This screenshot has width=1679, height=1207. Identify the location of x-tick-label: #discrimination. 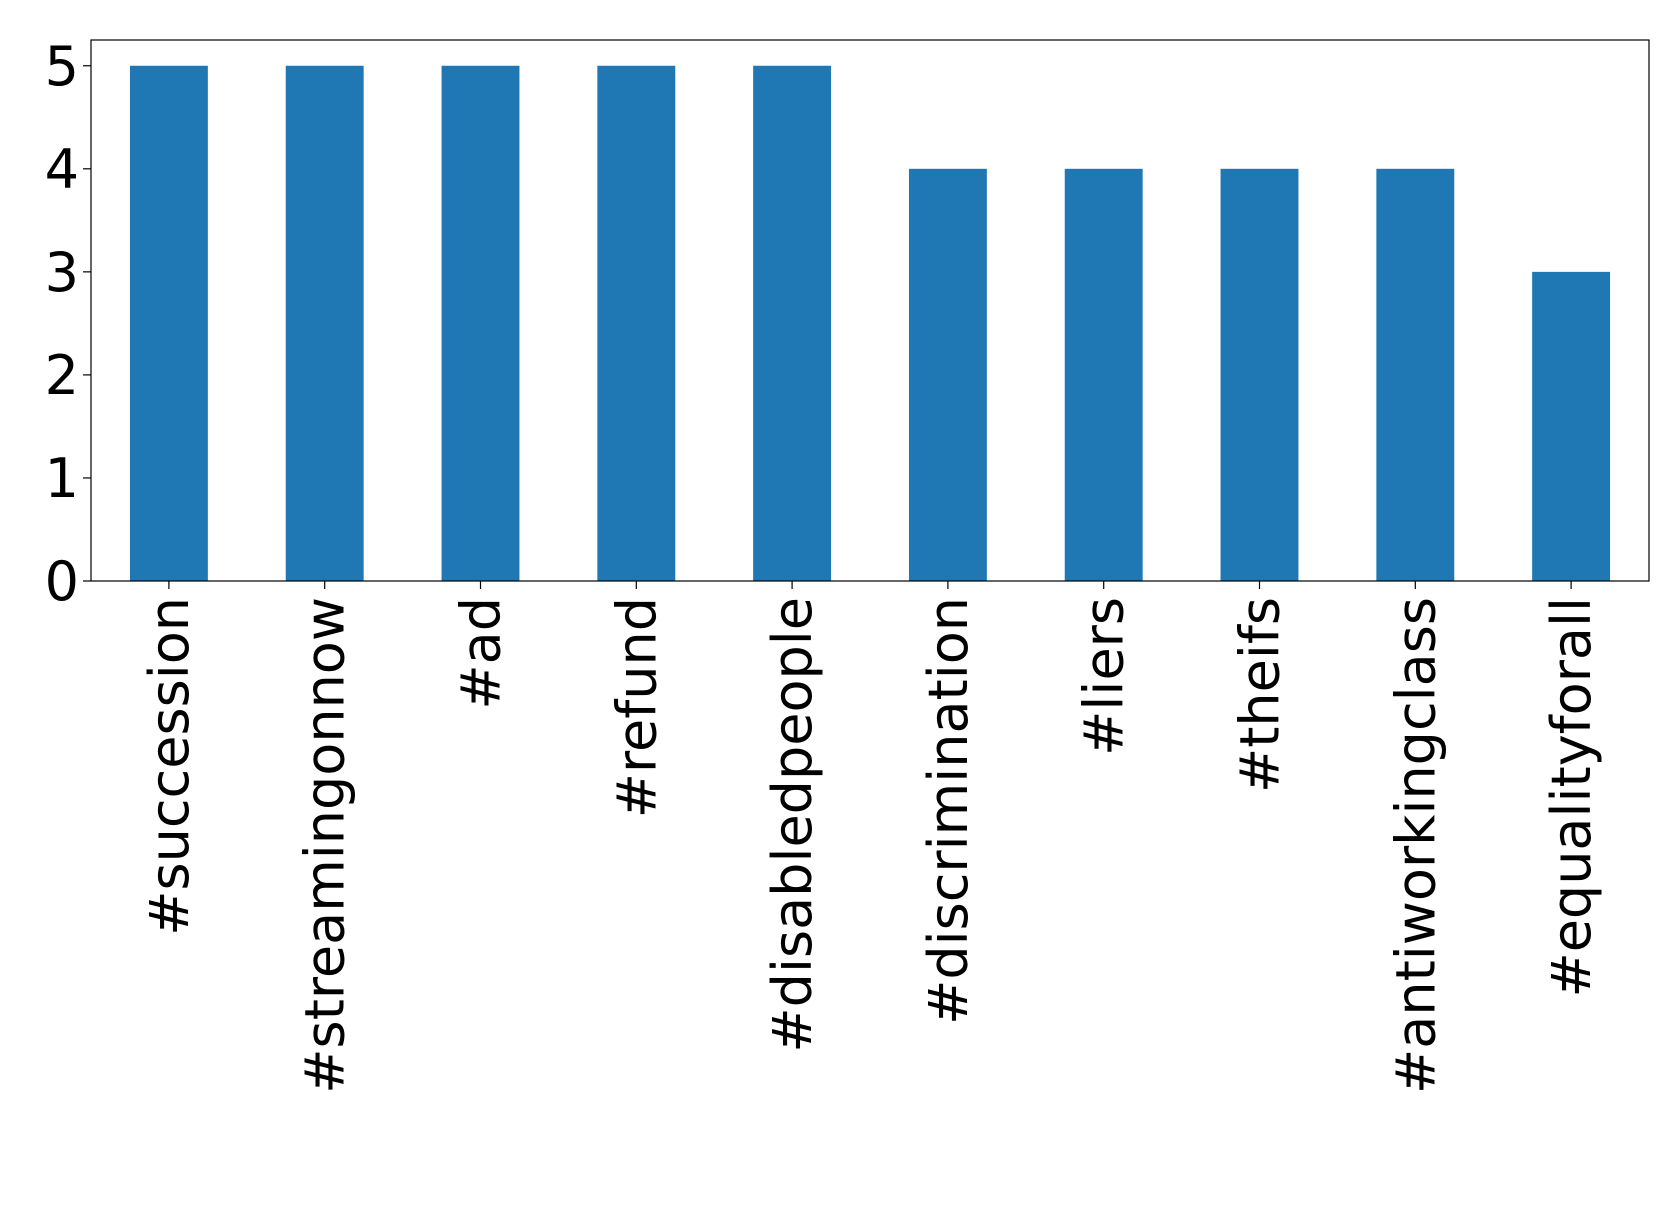
(948, 811).